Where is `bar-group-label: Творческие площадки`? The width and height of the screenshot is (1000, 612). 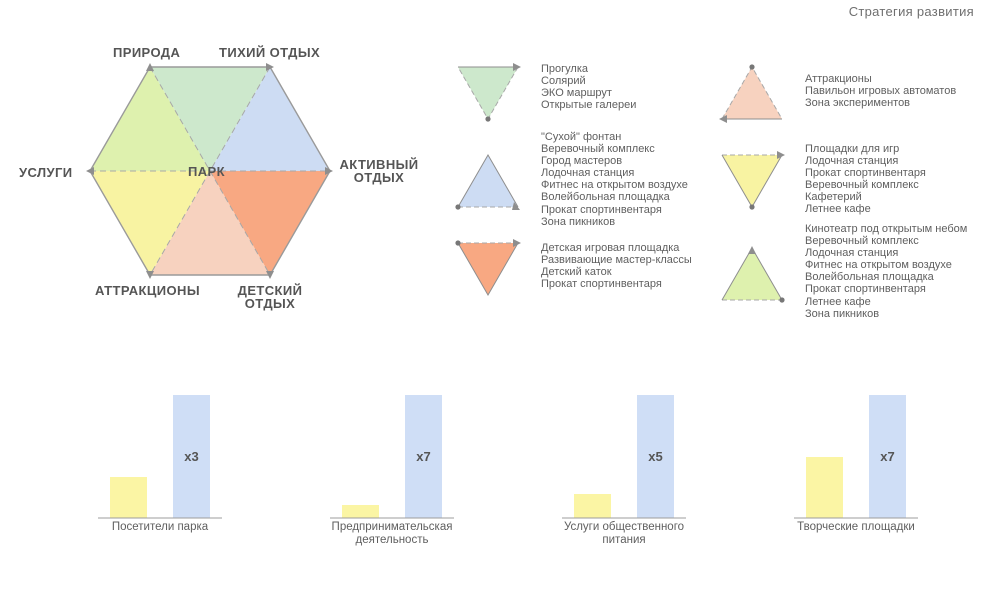 bar-group-label: Творческие площадки is located at coordinates (856, 527).